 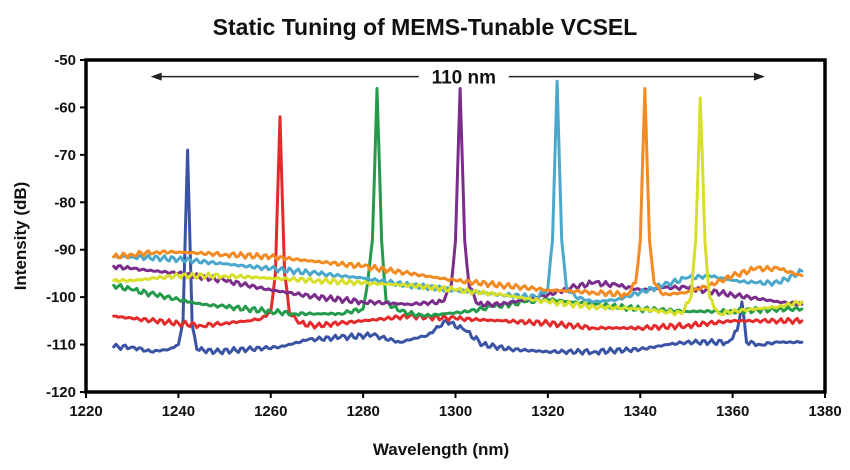 What do you see at coordinates (441, 449) in the screenshot?
I see `x-axis-label: Wavelength (nm)` at bounding box center [441, 449].